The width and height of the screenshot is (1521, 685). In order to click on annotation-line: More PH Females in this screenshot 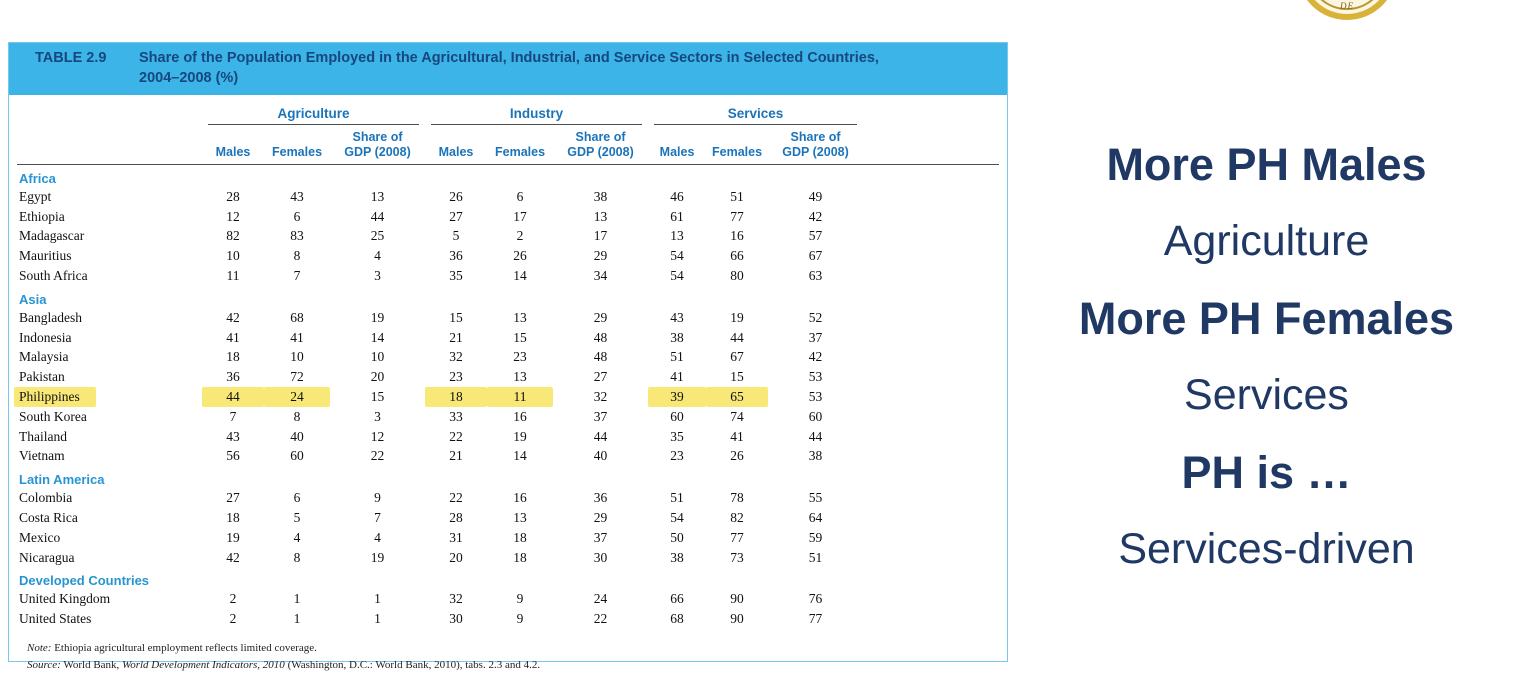, I will do `click(1266, 318)`.